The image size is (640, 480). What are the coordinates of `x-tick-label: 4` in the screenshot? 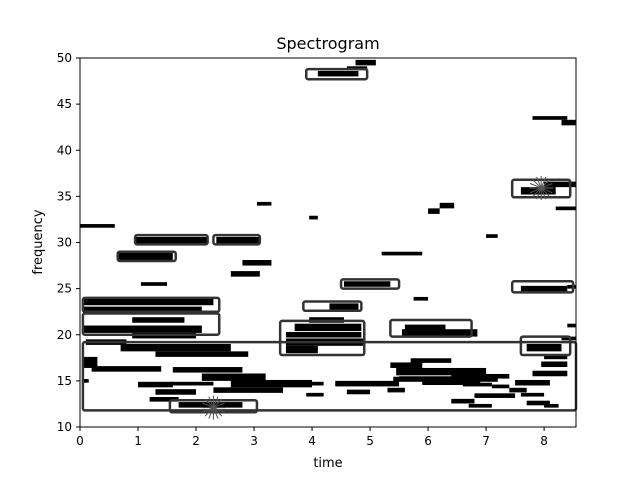 It's located at (312, 441).